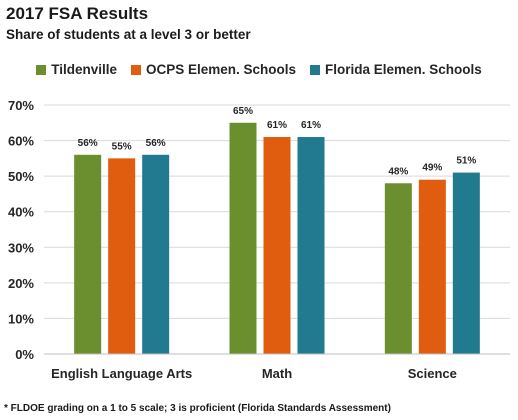 This screenshot has height=420, width=518. I want to click on legend-label-ocps: OCPS Elemen. Schools, so click(221, 69).